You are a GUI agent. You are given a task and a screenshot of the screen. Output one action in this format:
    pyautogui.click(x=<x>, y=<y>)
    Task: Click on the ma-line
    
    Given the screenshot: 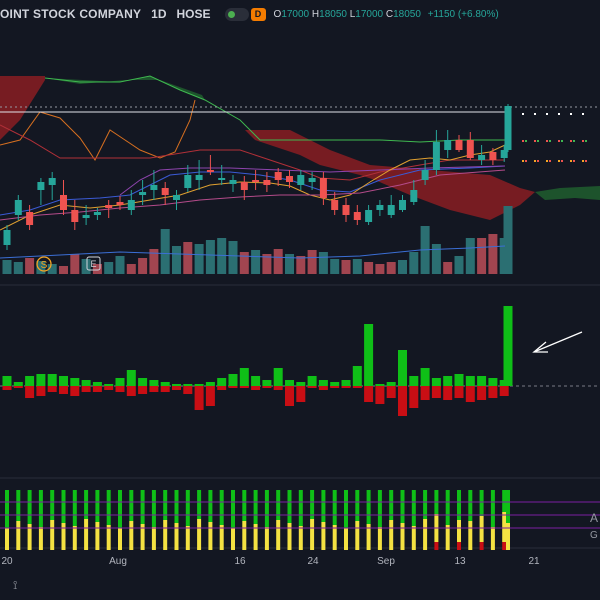 What is the action you would take?
    pyautogui.click(x=253, y=187)
    